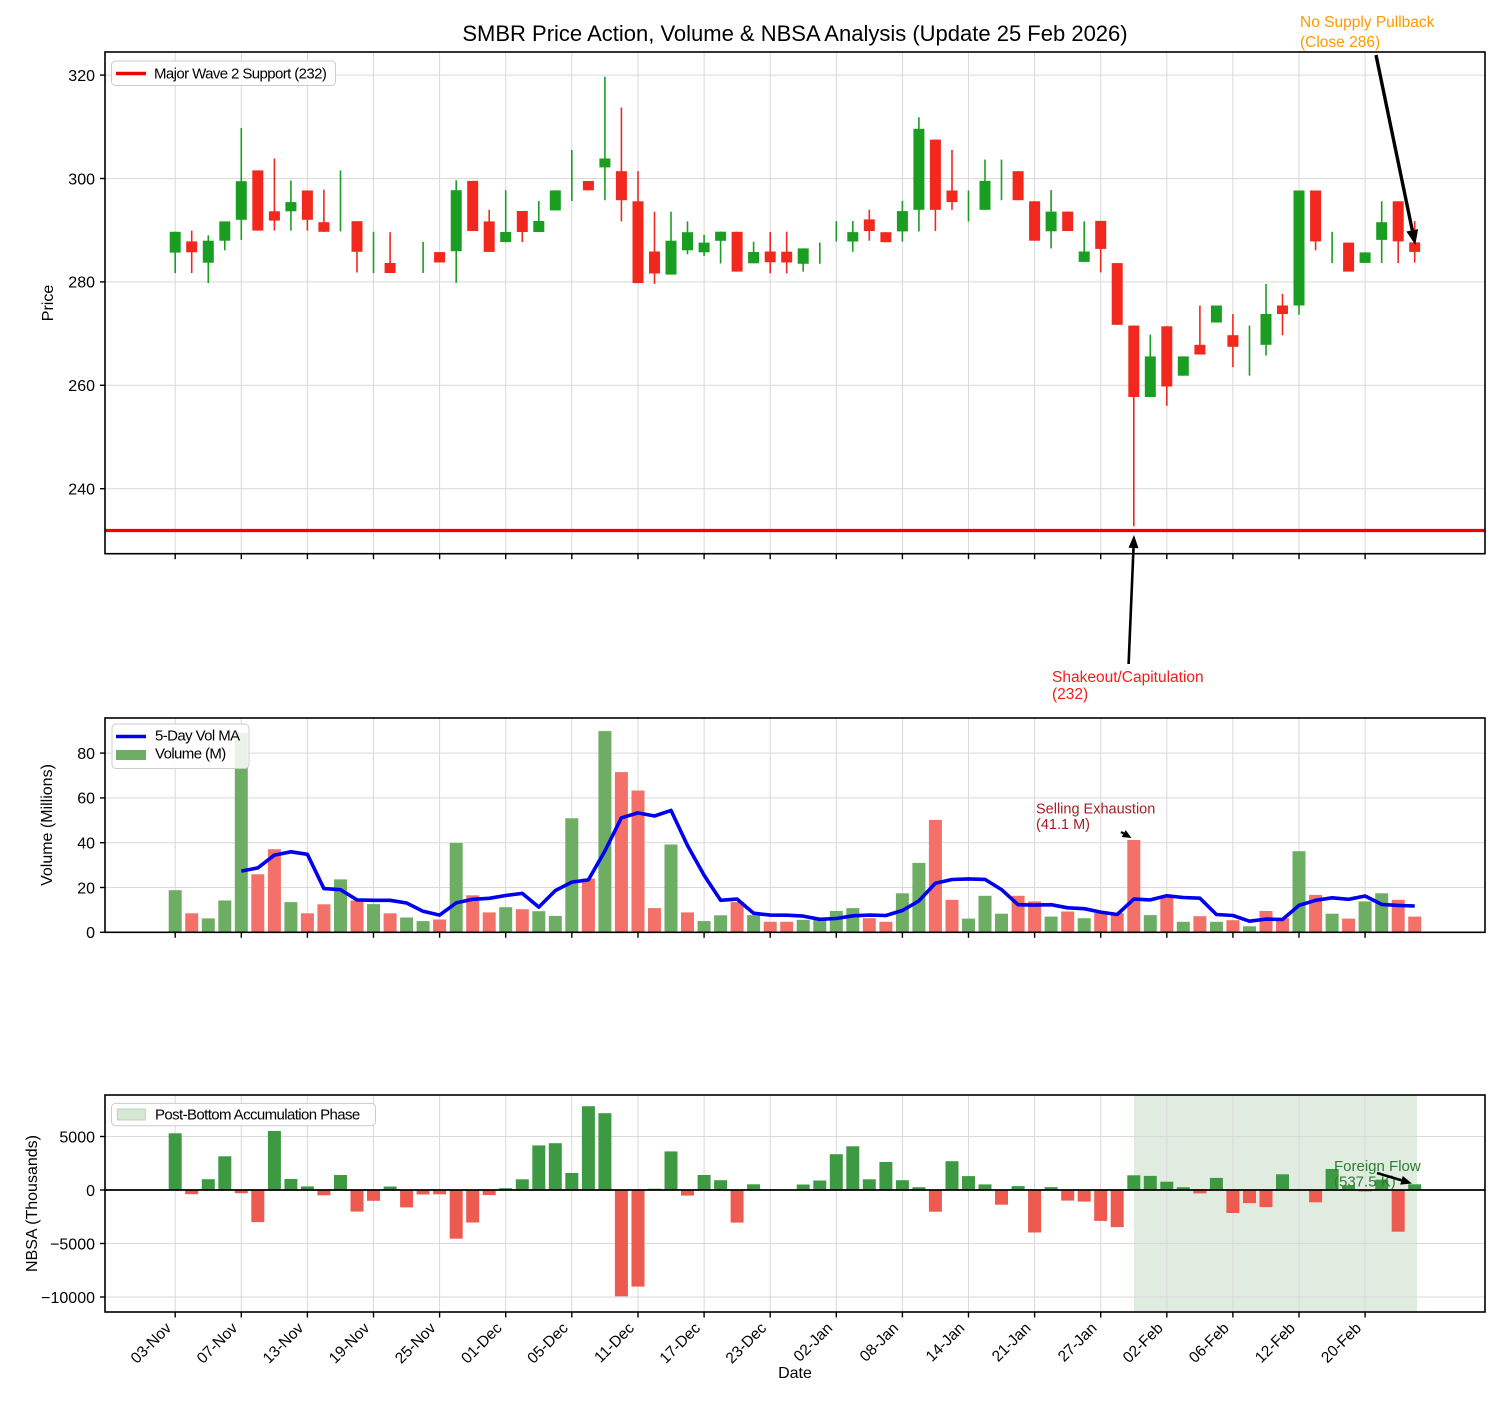 The image size is (1500, 1405). What do you see at coordinates (72, 1244) in the screenshot?
I see `svg-text: −5000` at bounding box center [72, 1244].